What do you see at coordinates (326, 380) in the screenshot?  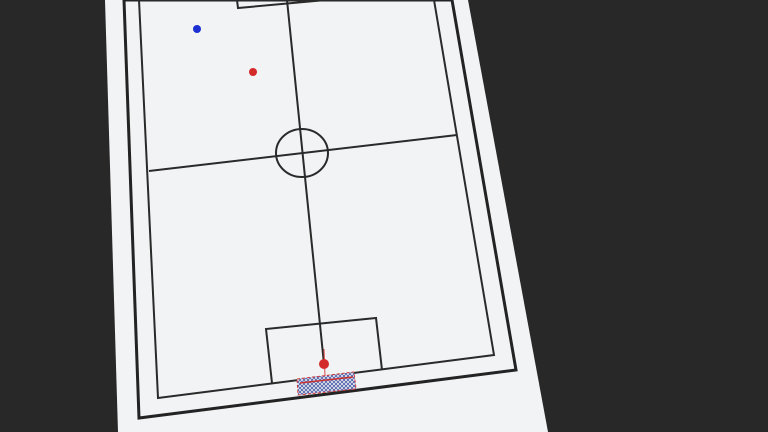 I see `goal-crossbar` at bounding box center [326, 380].